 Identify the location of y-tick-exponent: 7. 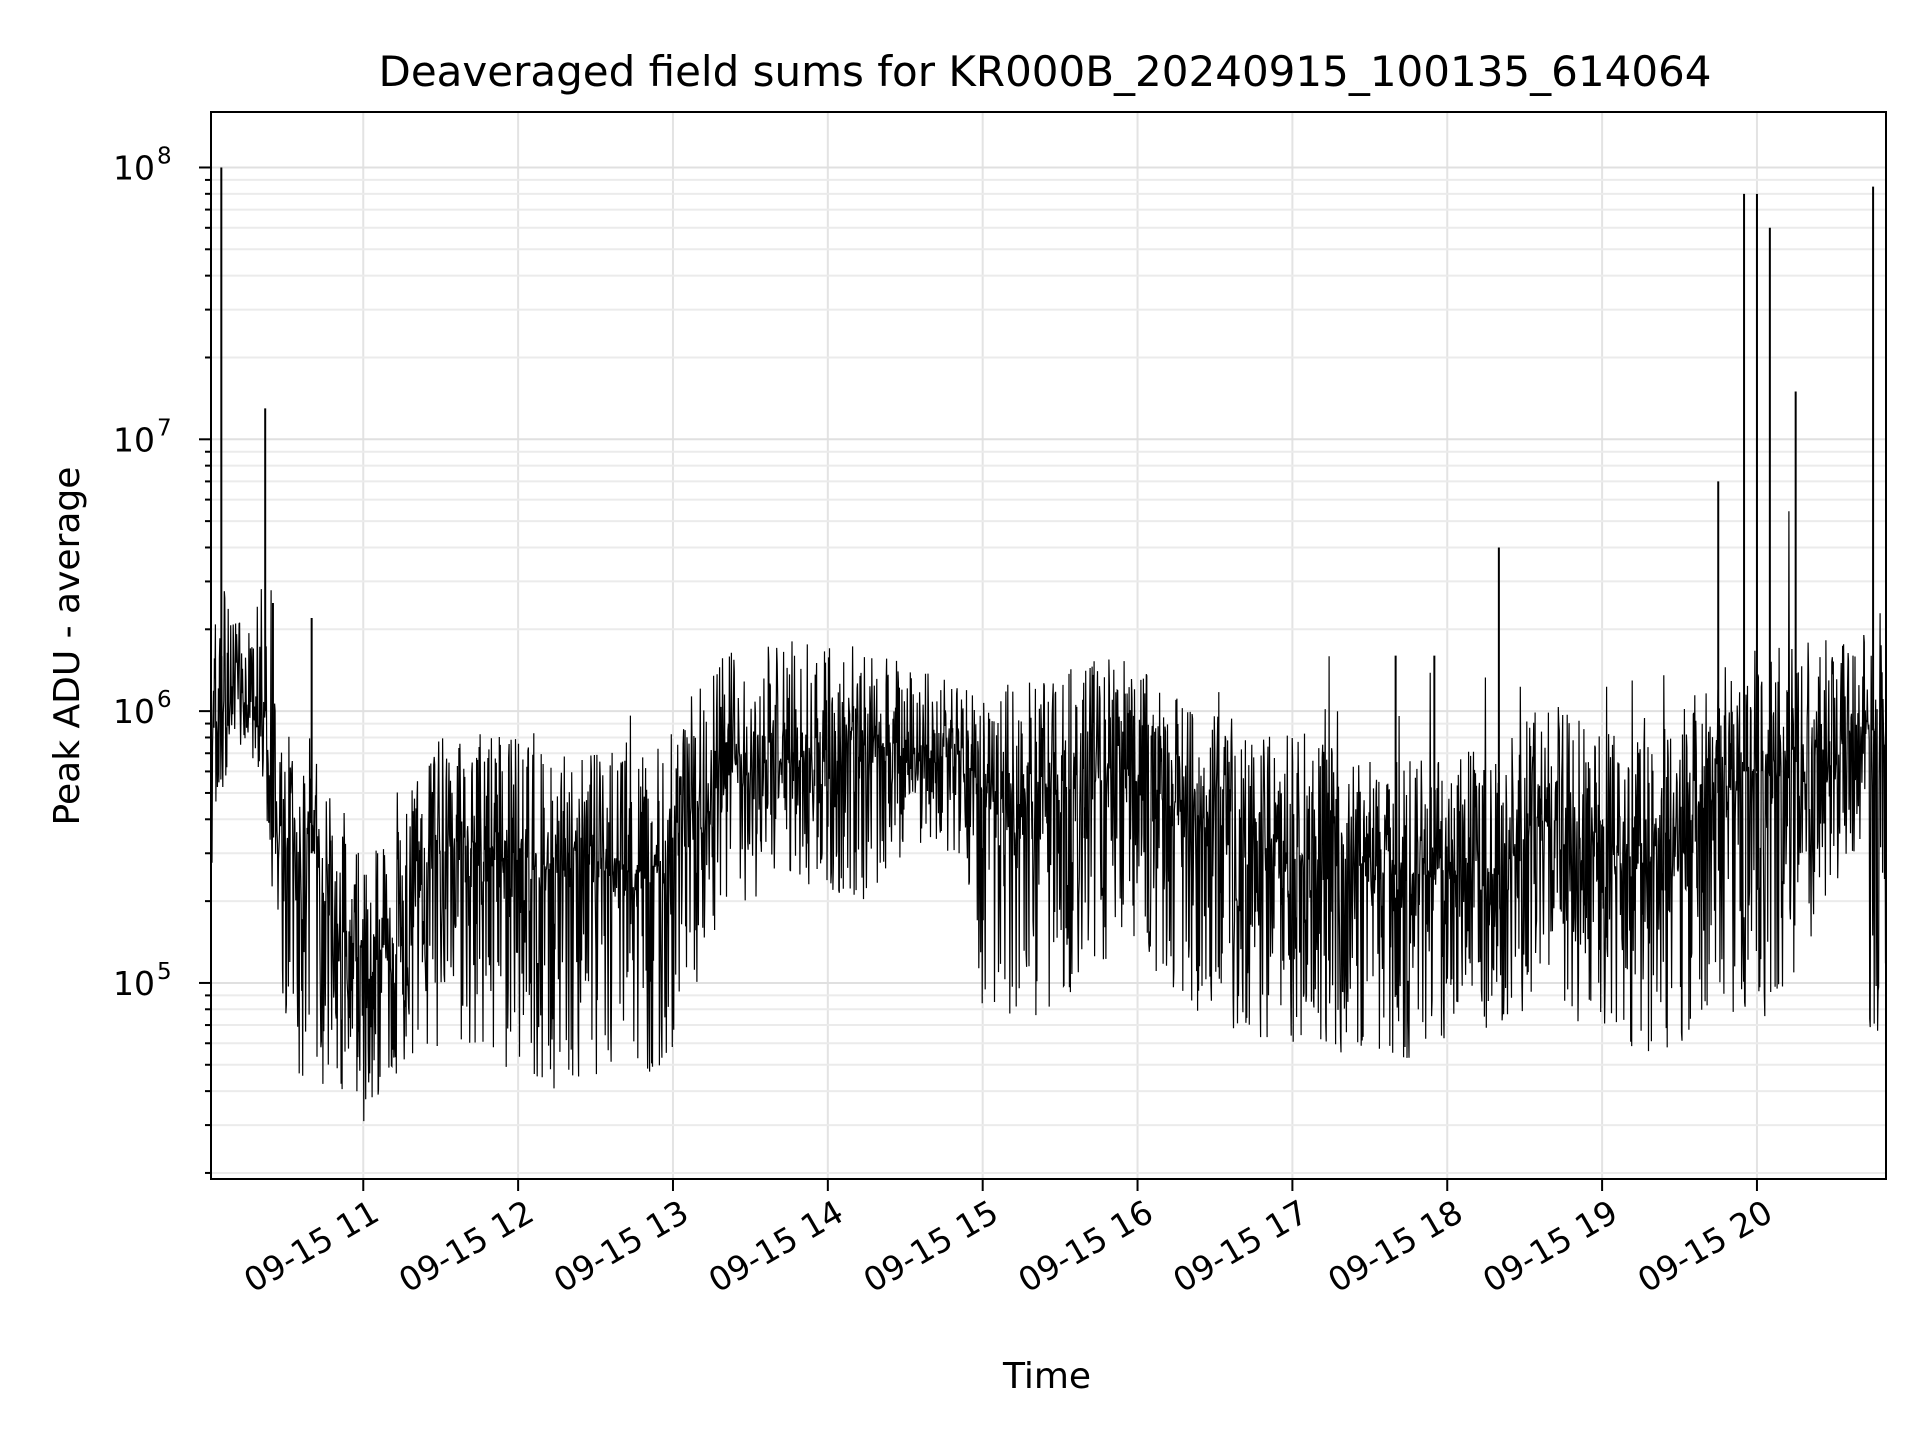
(164, 428).